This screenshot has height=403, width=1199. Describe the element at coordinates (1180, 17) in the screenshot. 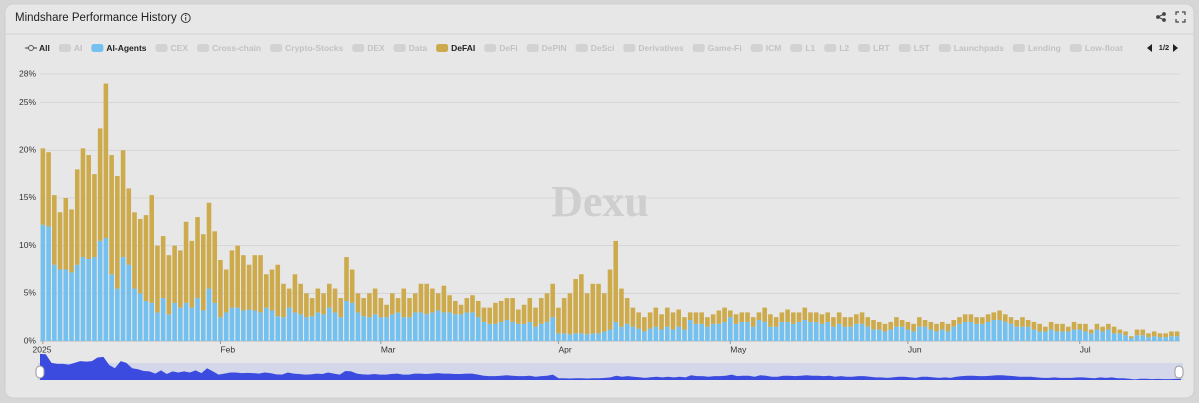

I see `fullscreen-button` at that location.